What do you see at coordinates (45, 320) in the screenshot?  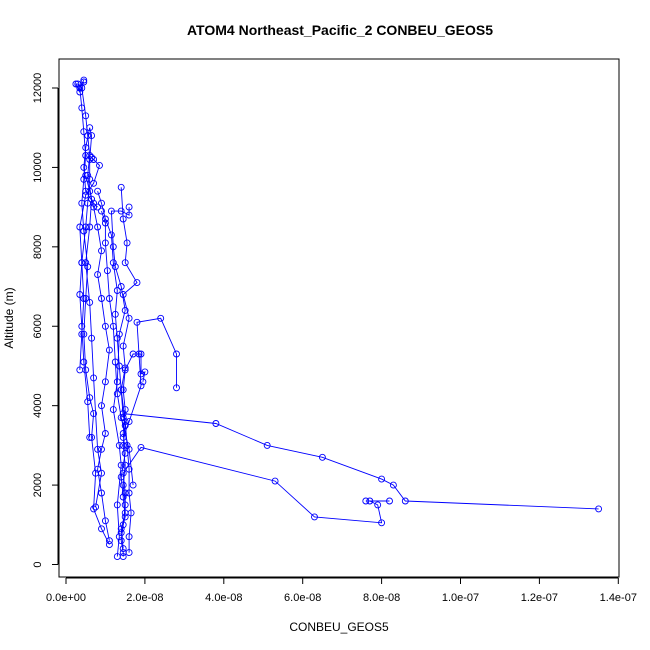 I see `y-axis: 0 2000 4000 6000 8000 10000 12000` at bounding box center [45, 320].